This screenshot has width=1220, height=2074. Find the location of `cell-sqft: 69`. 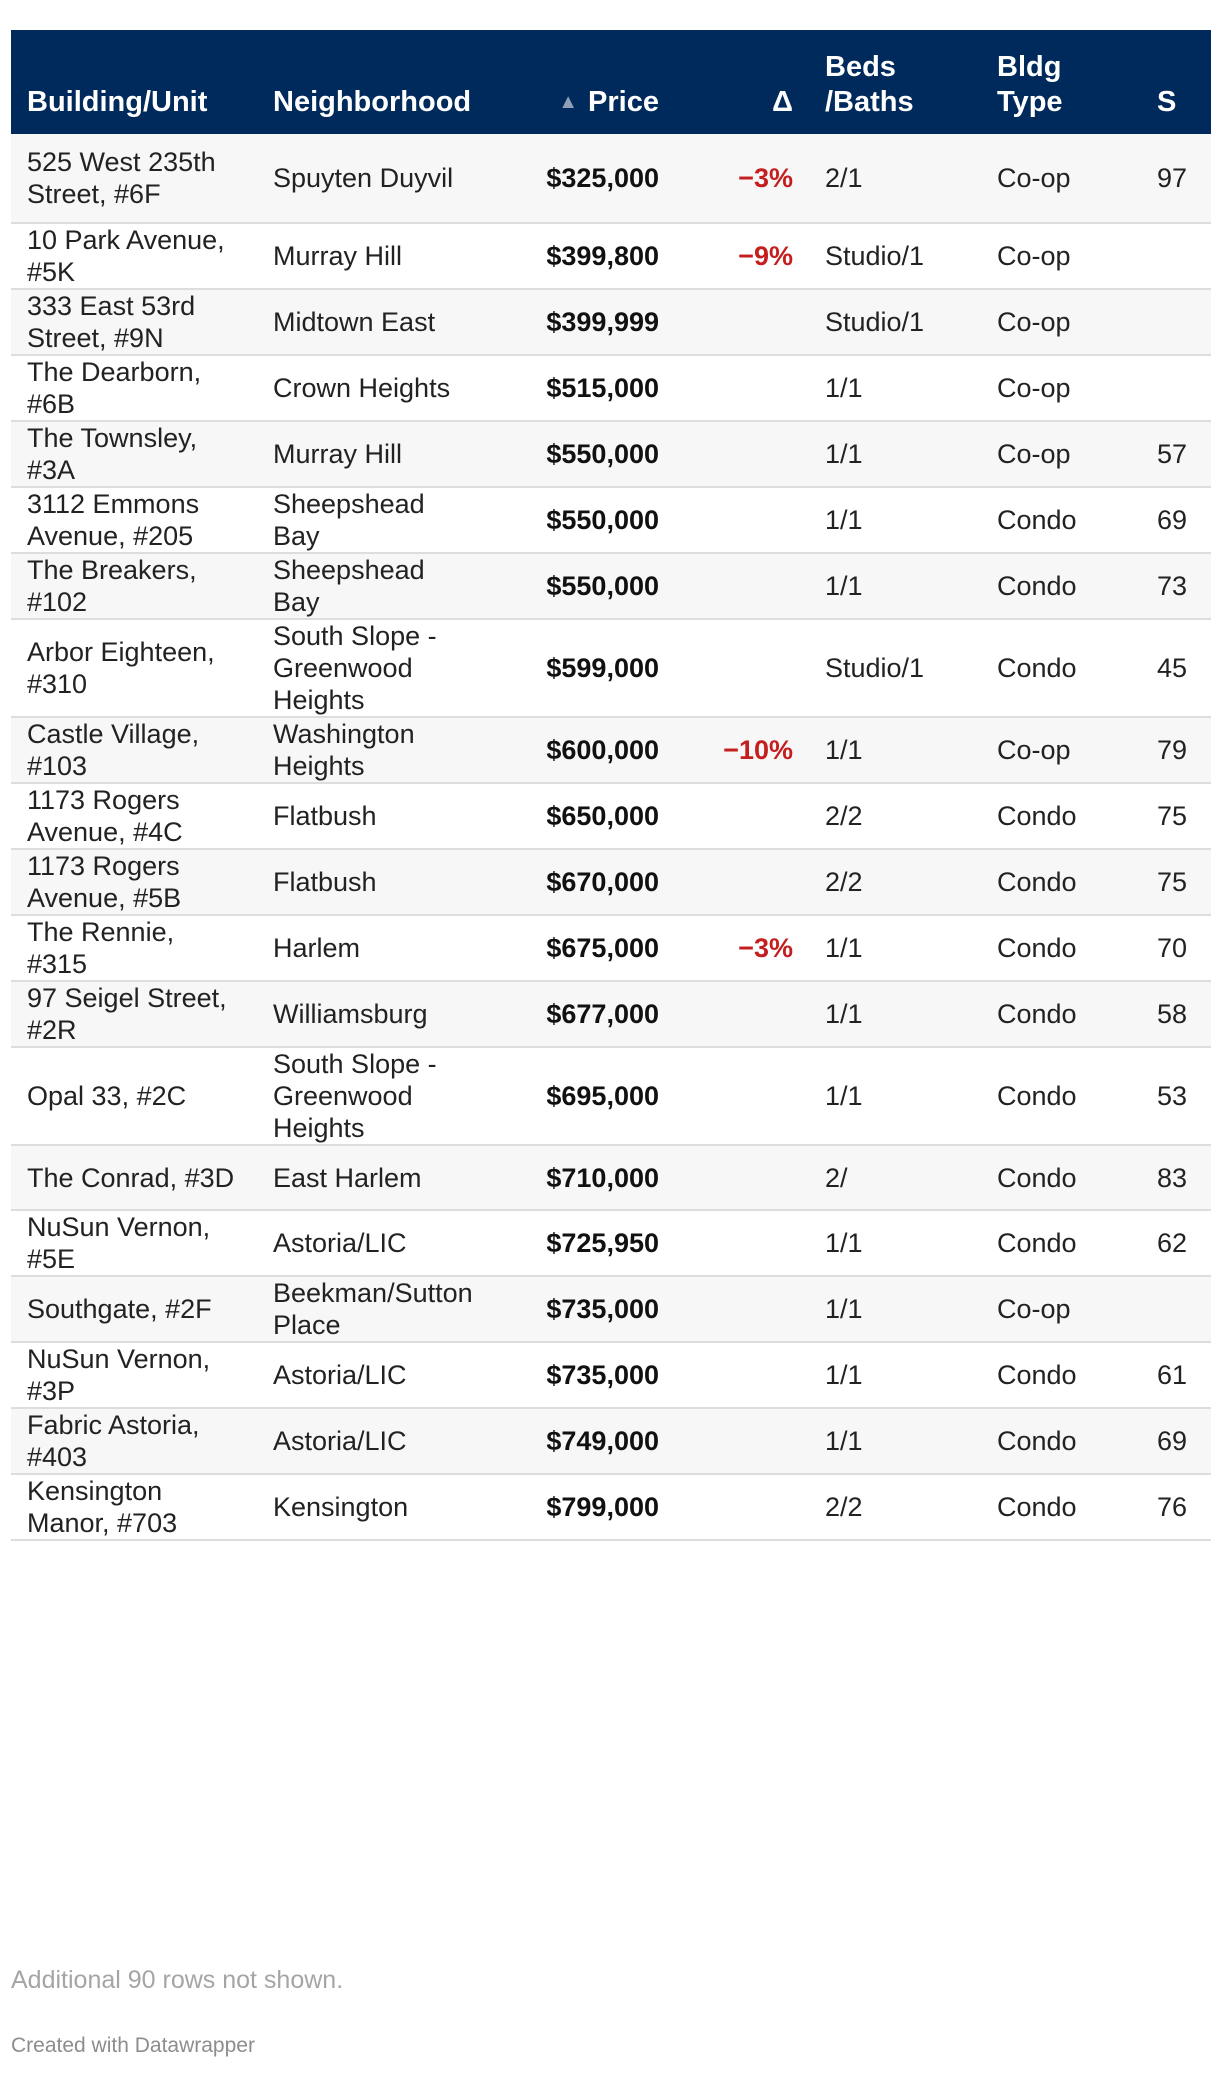

cell-sqft: 69 is located at coordinates (1176, 520).